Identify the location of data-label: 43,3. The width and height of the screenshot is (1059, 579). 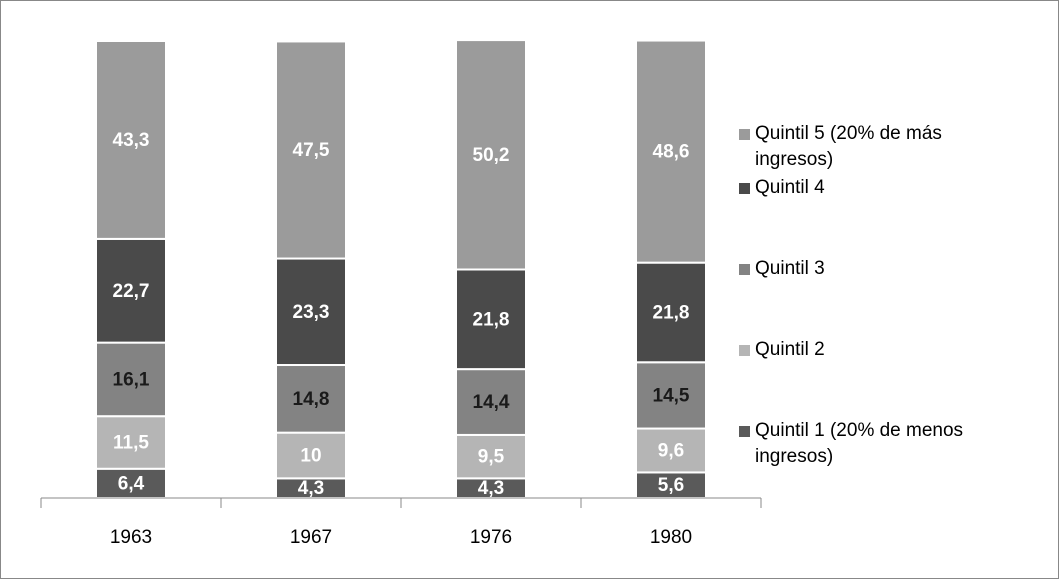
(131, 140).